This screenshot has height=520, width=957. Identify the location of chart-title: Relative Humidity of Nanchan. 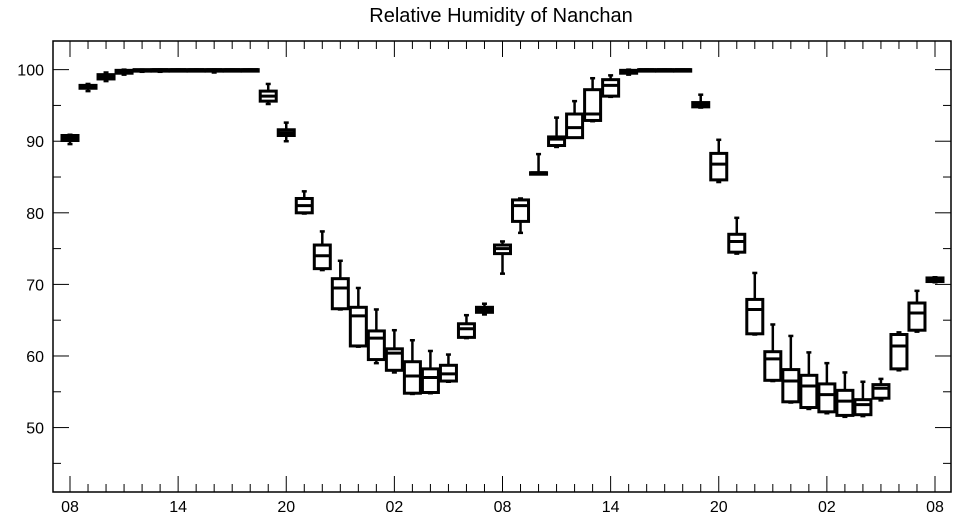
(500, 16).